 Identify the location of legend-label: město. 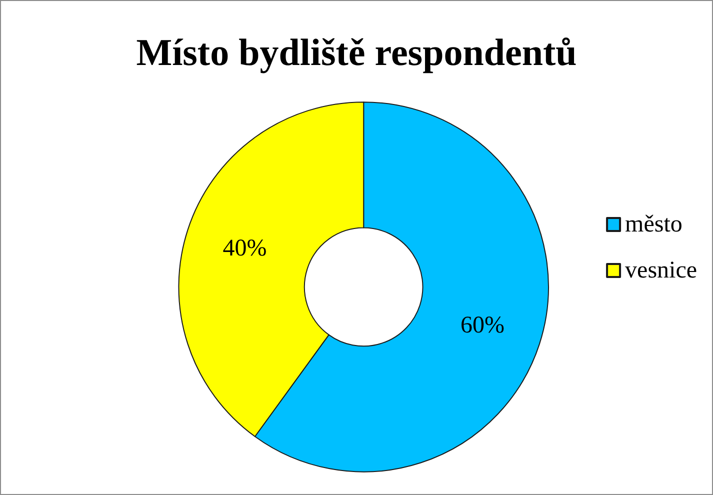
(653, 225).